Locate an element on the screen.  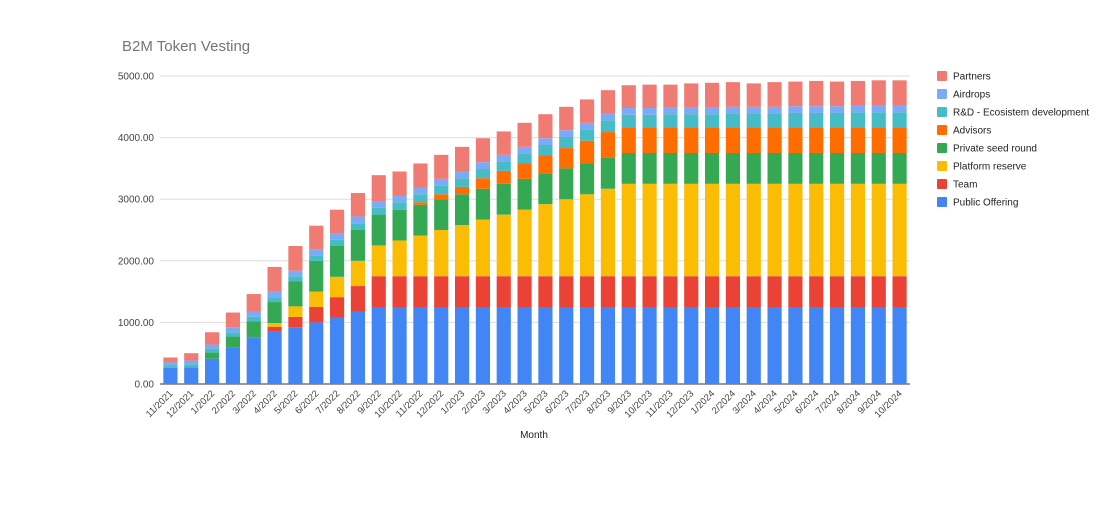
legend-label: Advisors is located at coordinates (972, 131).